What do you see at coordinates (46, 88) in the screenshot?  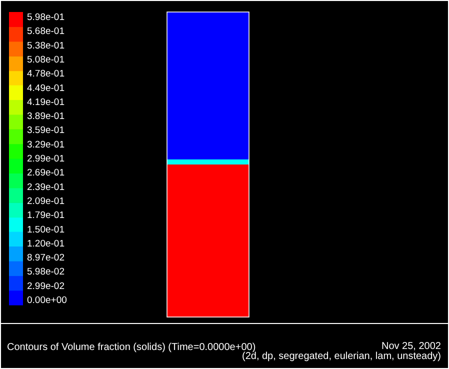 I see `color-bar-label: 4.49e-01` at bounding box center [46, 88].